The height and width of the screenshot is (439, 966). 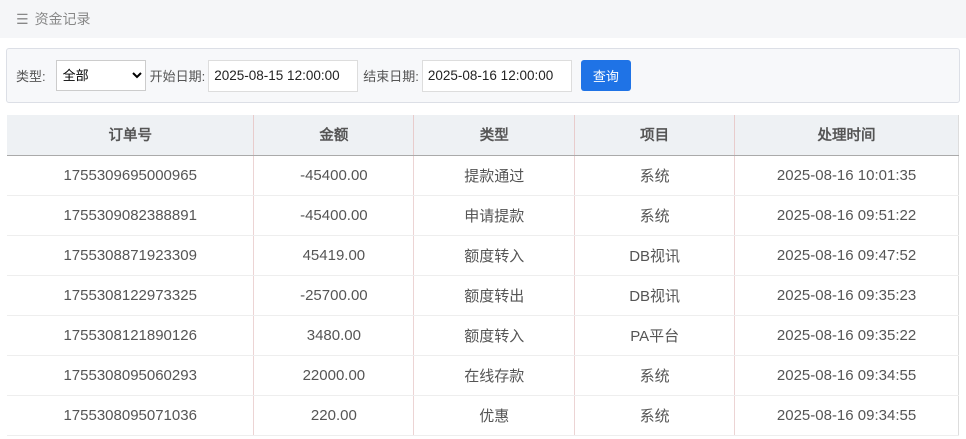 What do you see at coordinates (283, 75) in the screenshot?
I see `start-date-input` at bounding box center [283, 75].